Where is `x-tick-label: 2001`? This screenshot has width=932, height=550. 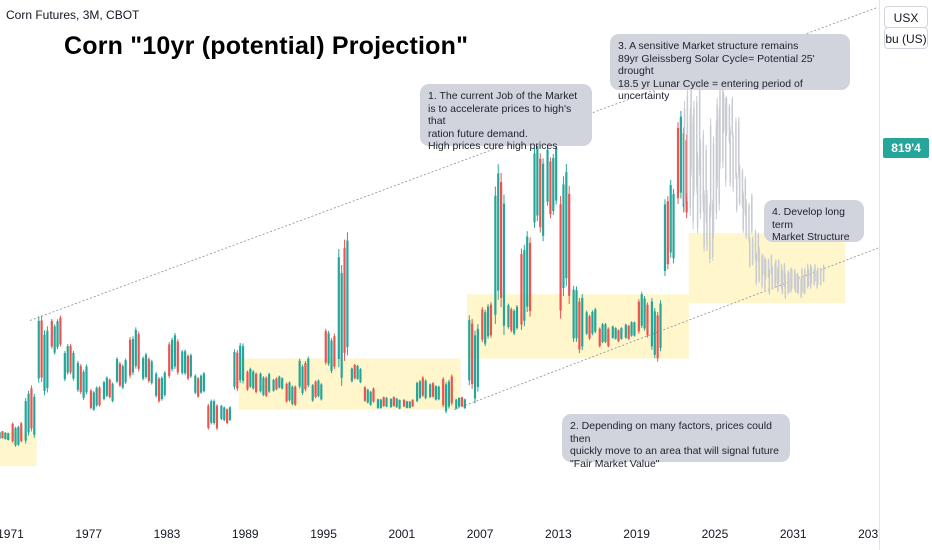
x-tick-label: 2001 is located at coordinates (401, 534).